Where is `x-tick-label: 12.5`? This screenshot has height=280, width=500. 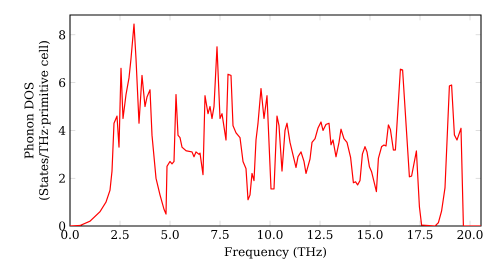 x-tick-label: 12.5 is located at coordinates (320, 235).